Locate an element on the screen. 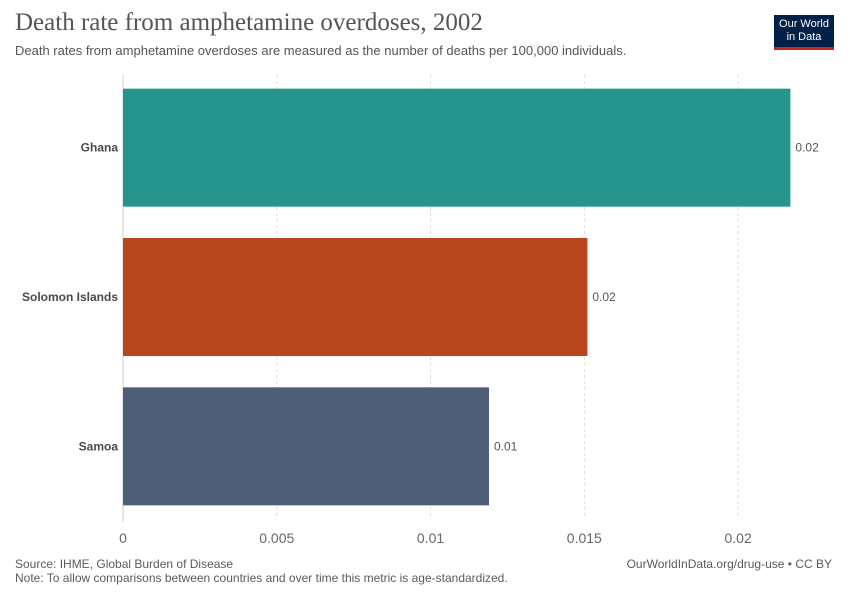 Image resolution: width=850 pixels, height=600 pixels. owid-logo: Our World in Data is located at coordinates (804, 32).